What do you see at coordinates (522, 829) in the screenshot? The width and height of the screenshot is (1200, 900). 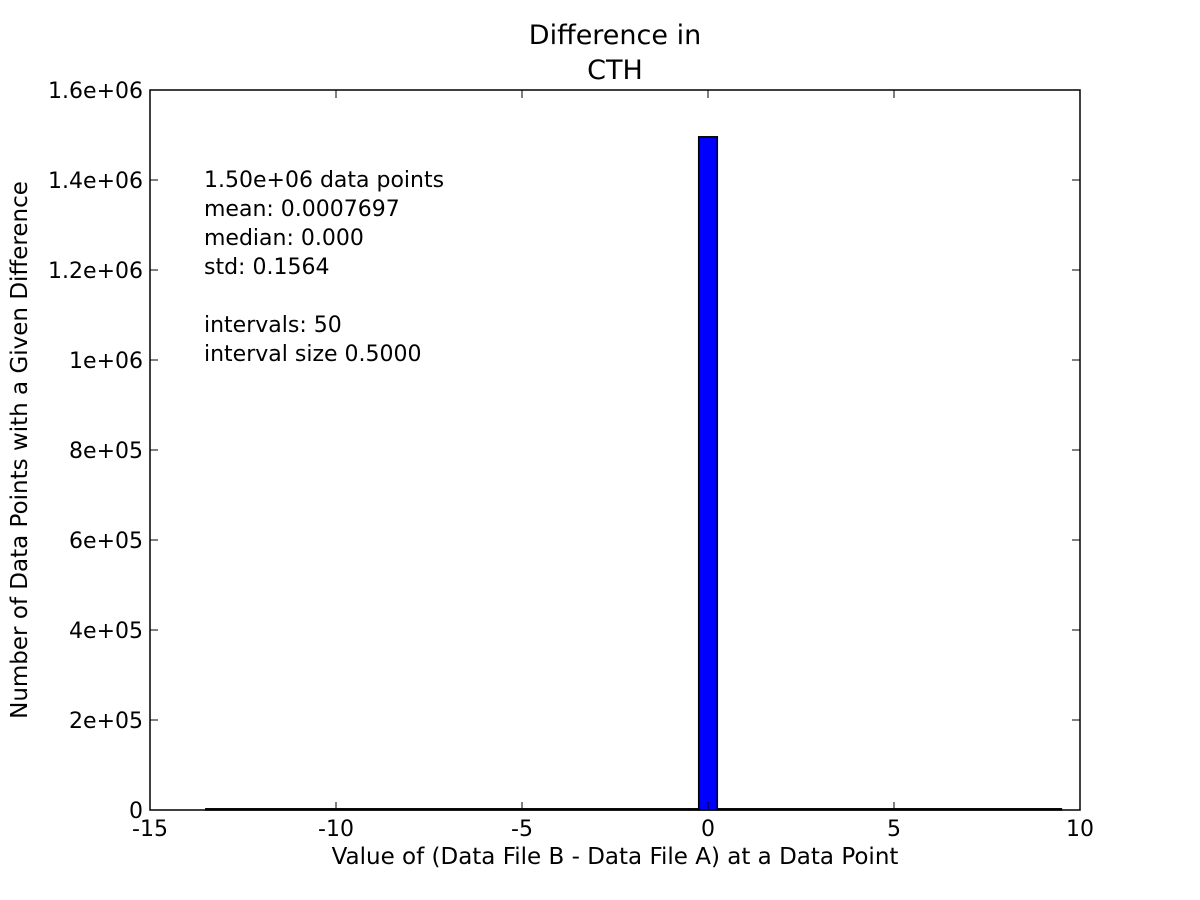 I see `x-tick-label: -5` at bounding box center [522, 829].